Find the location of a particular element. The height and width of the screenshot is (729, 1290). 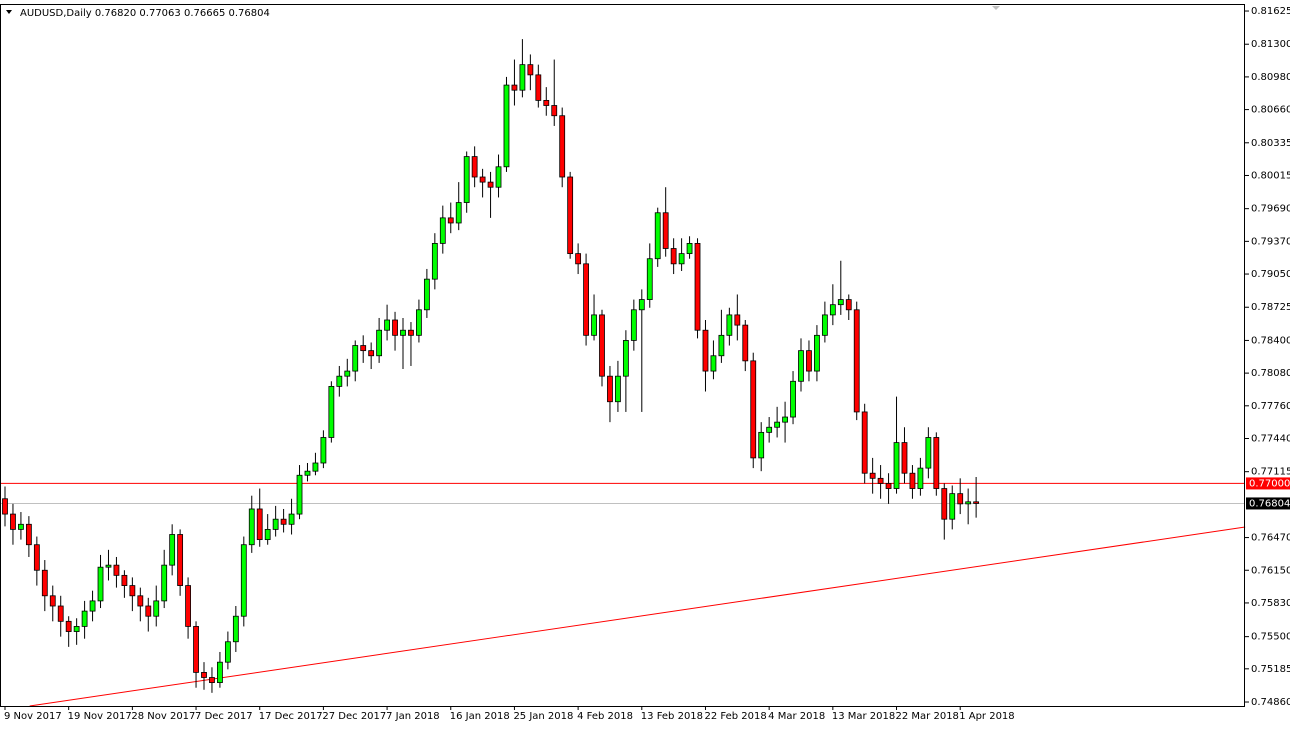

x-tick-label: 16 Jan 2018 is located at coordinates (480, 716).